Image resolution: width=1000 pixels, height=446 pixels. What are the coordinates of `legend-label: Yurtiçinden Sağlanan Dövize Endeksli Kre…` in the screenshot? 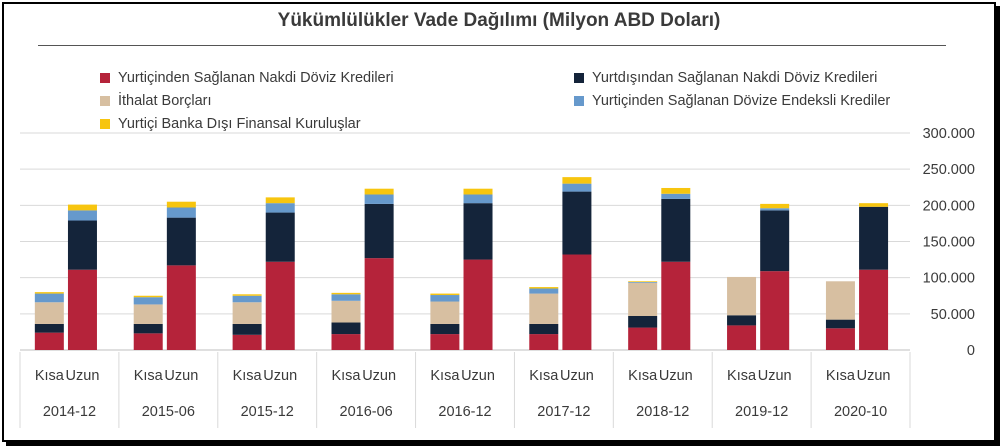 It's located at (741, 101).